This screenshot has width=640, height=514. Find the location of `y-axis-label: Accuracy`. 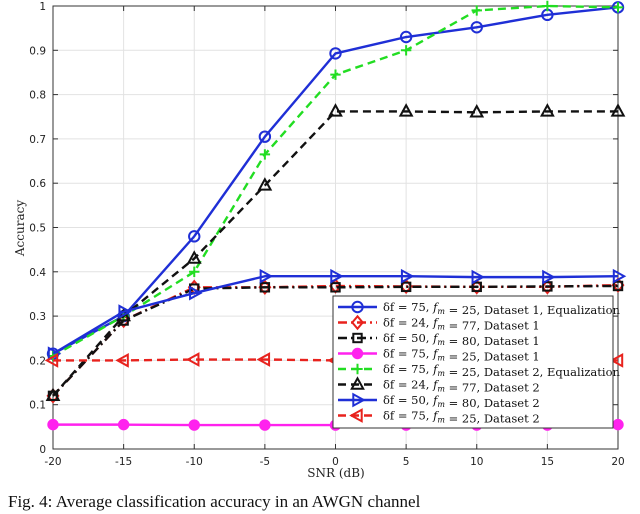

y-axis-label: Accuracy is located at coordinates (20, 228).